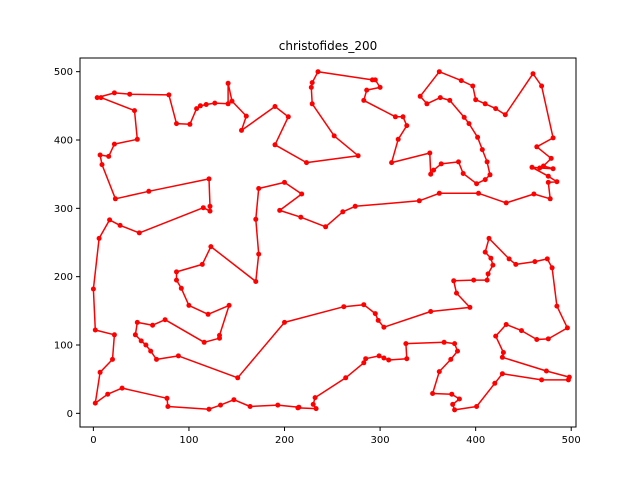 Image resolution: width=640 pixels, height=485 pixels. I want to click on x-tick-label: 200, so click(284, 440).